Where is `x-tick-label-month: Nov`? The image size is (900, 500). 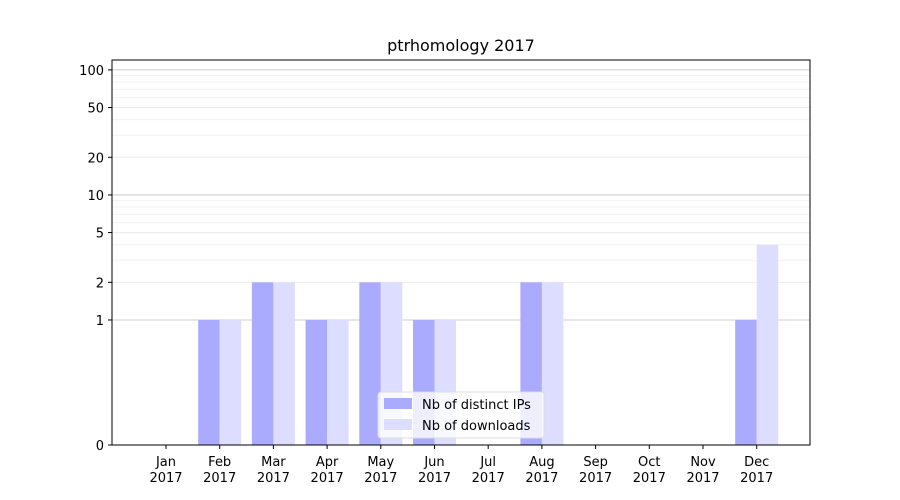
x-tick-label-month: Nov is located at coordinates (703, 462).